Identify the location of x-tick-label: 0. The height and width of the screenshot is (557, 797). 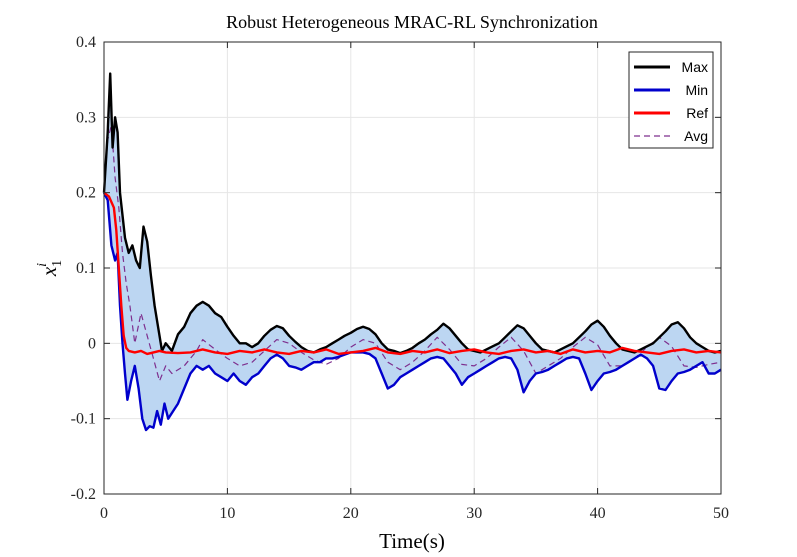
(104, 513).